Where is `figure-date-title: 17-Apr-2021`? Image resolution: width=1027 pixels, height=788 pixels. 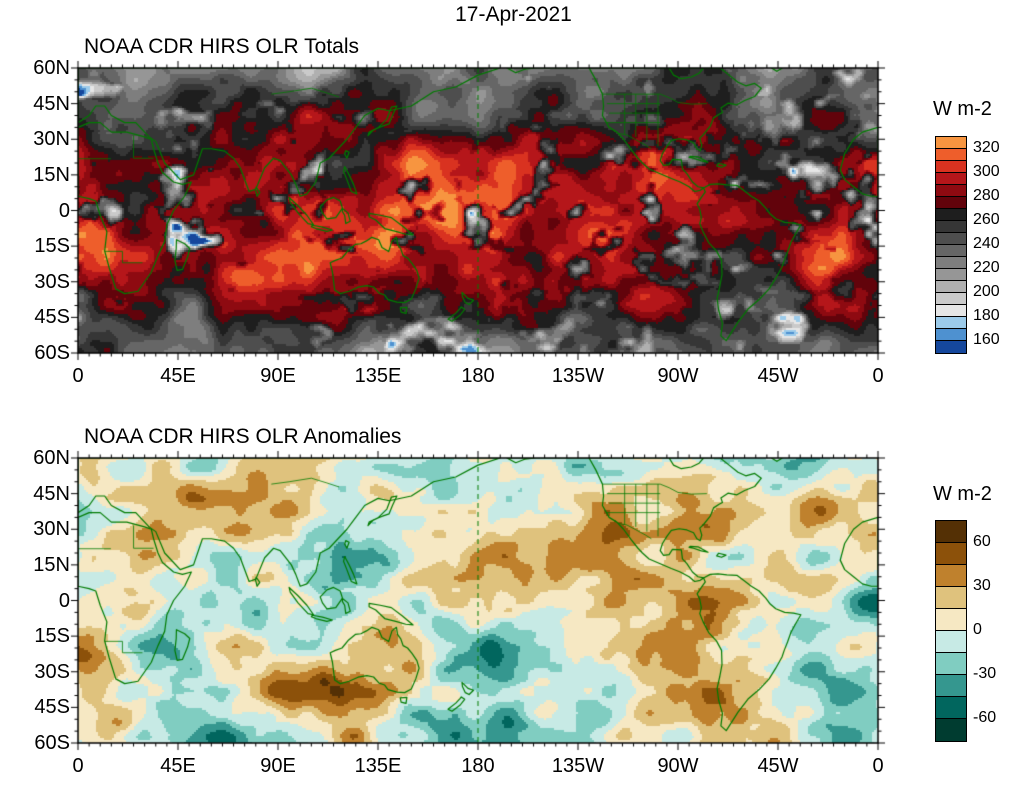 figure-date-title: 17-Apr-2021 is located at coordinates (513, 14).